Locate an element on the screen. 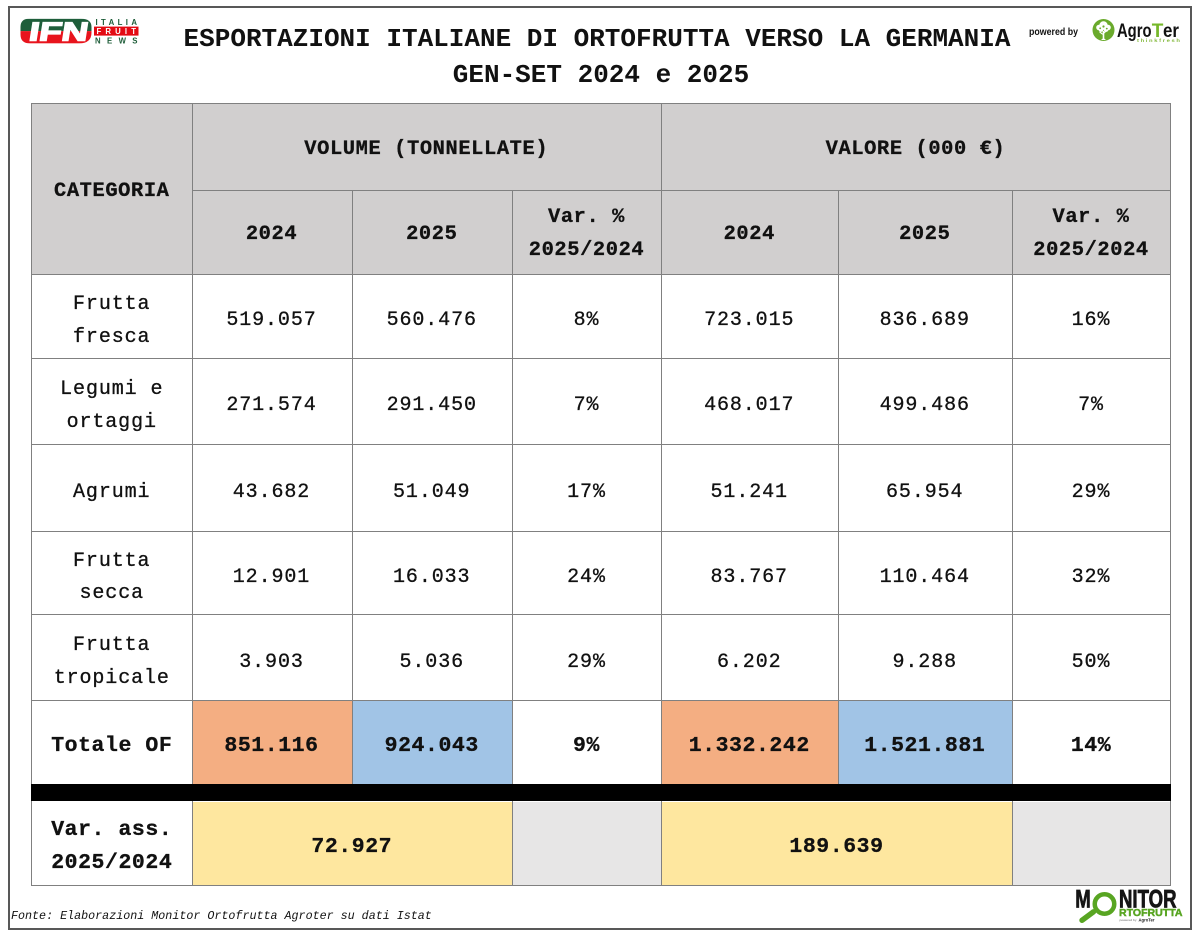 Image resolution: width=1200 pixels, height=935 pixels. svg-text: FRUIT is located at coordinates (117, 31).